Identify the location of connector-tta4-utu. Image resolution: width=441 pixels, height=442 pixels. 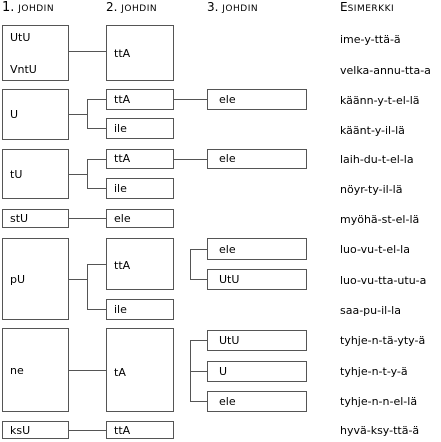
(198, 279).